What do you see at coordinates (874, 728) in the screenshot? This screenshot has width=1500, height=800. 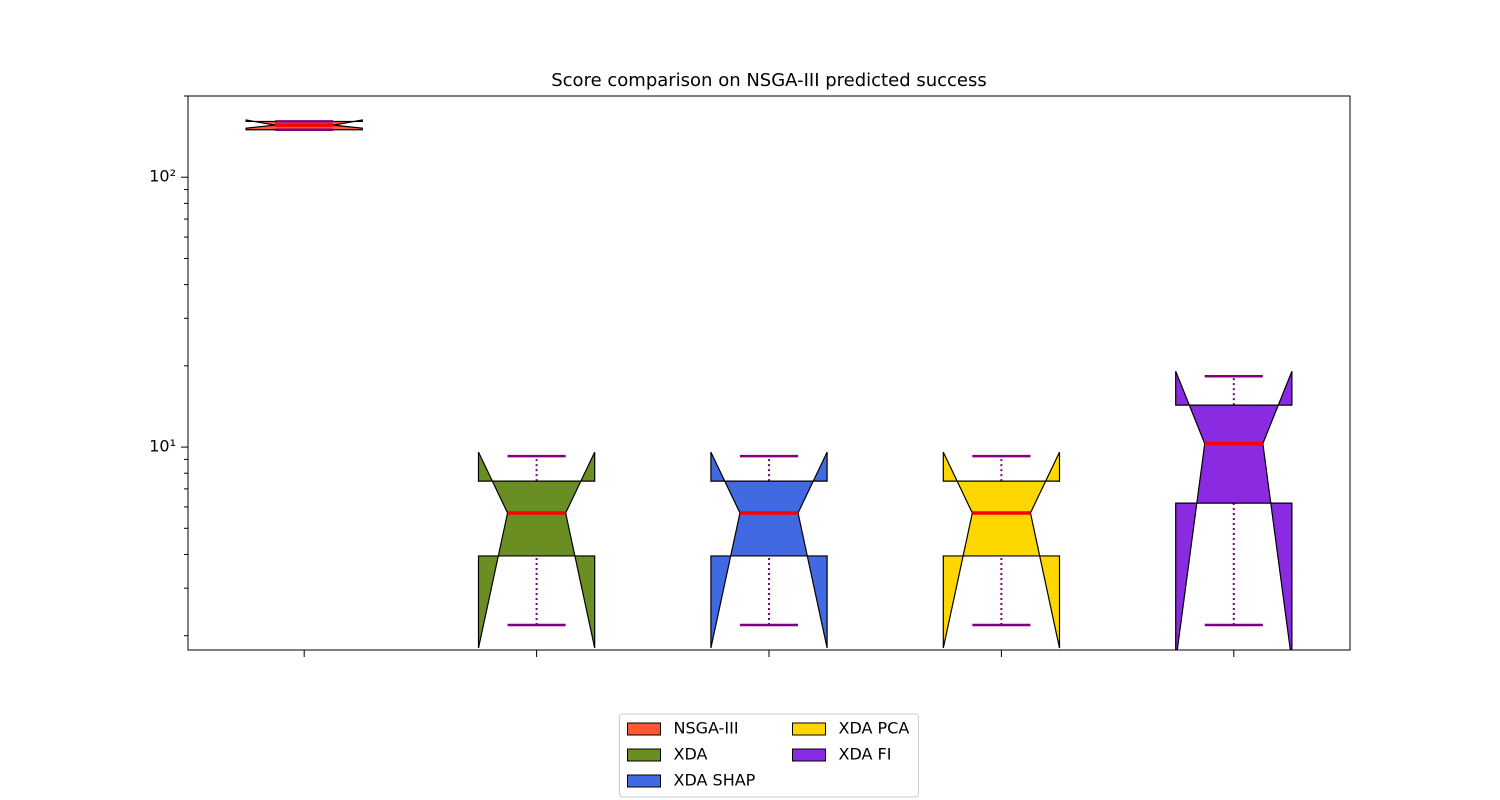 I see `legend-label: XDA PCA` at bounding box center [874, 728].